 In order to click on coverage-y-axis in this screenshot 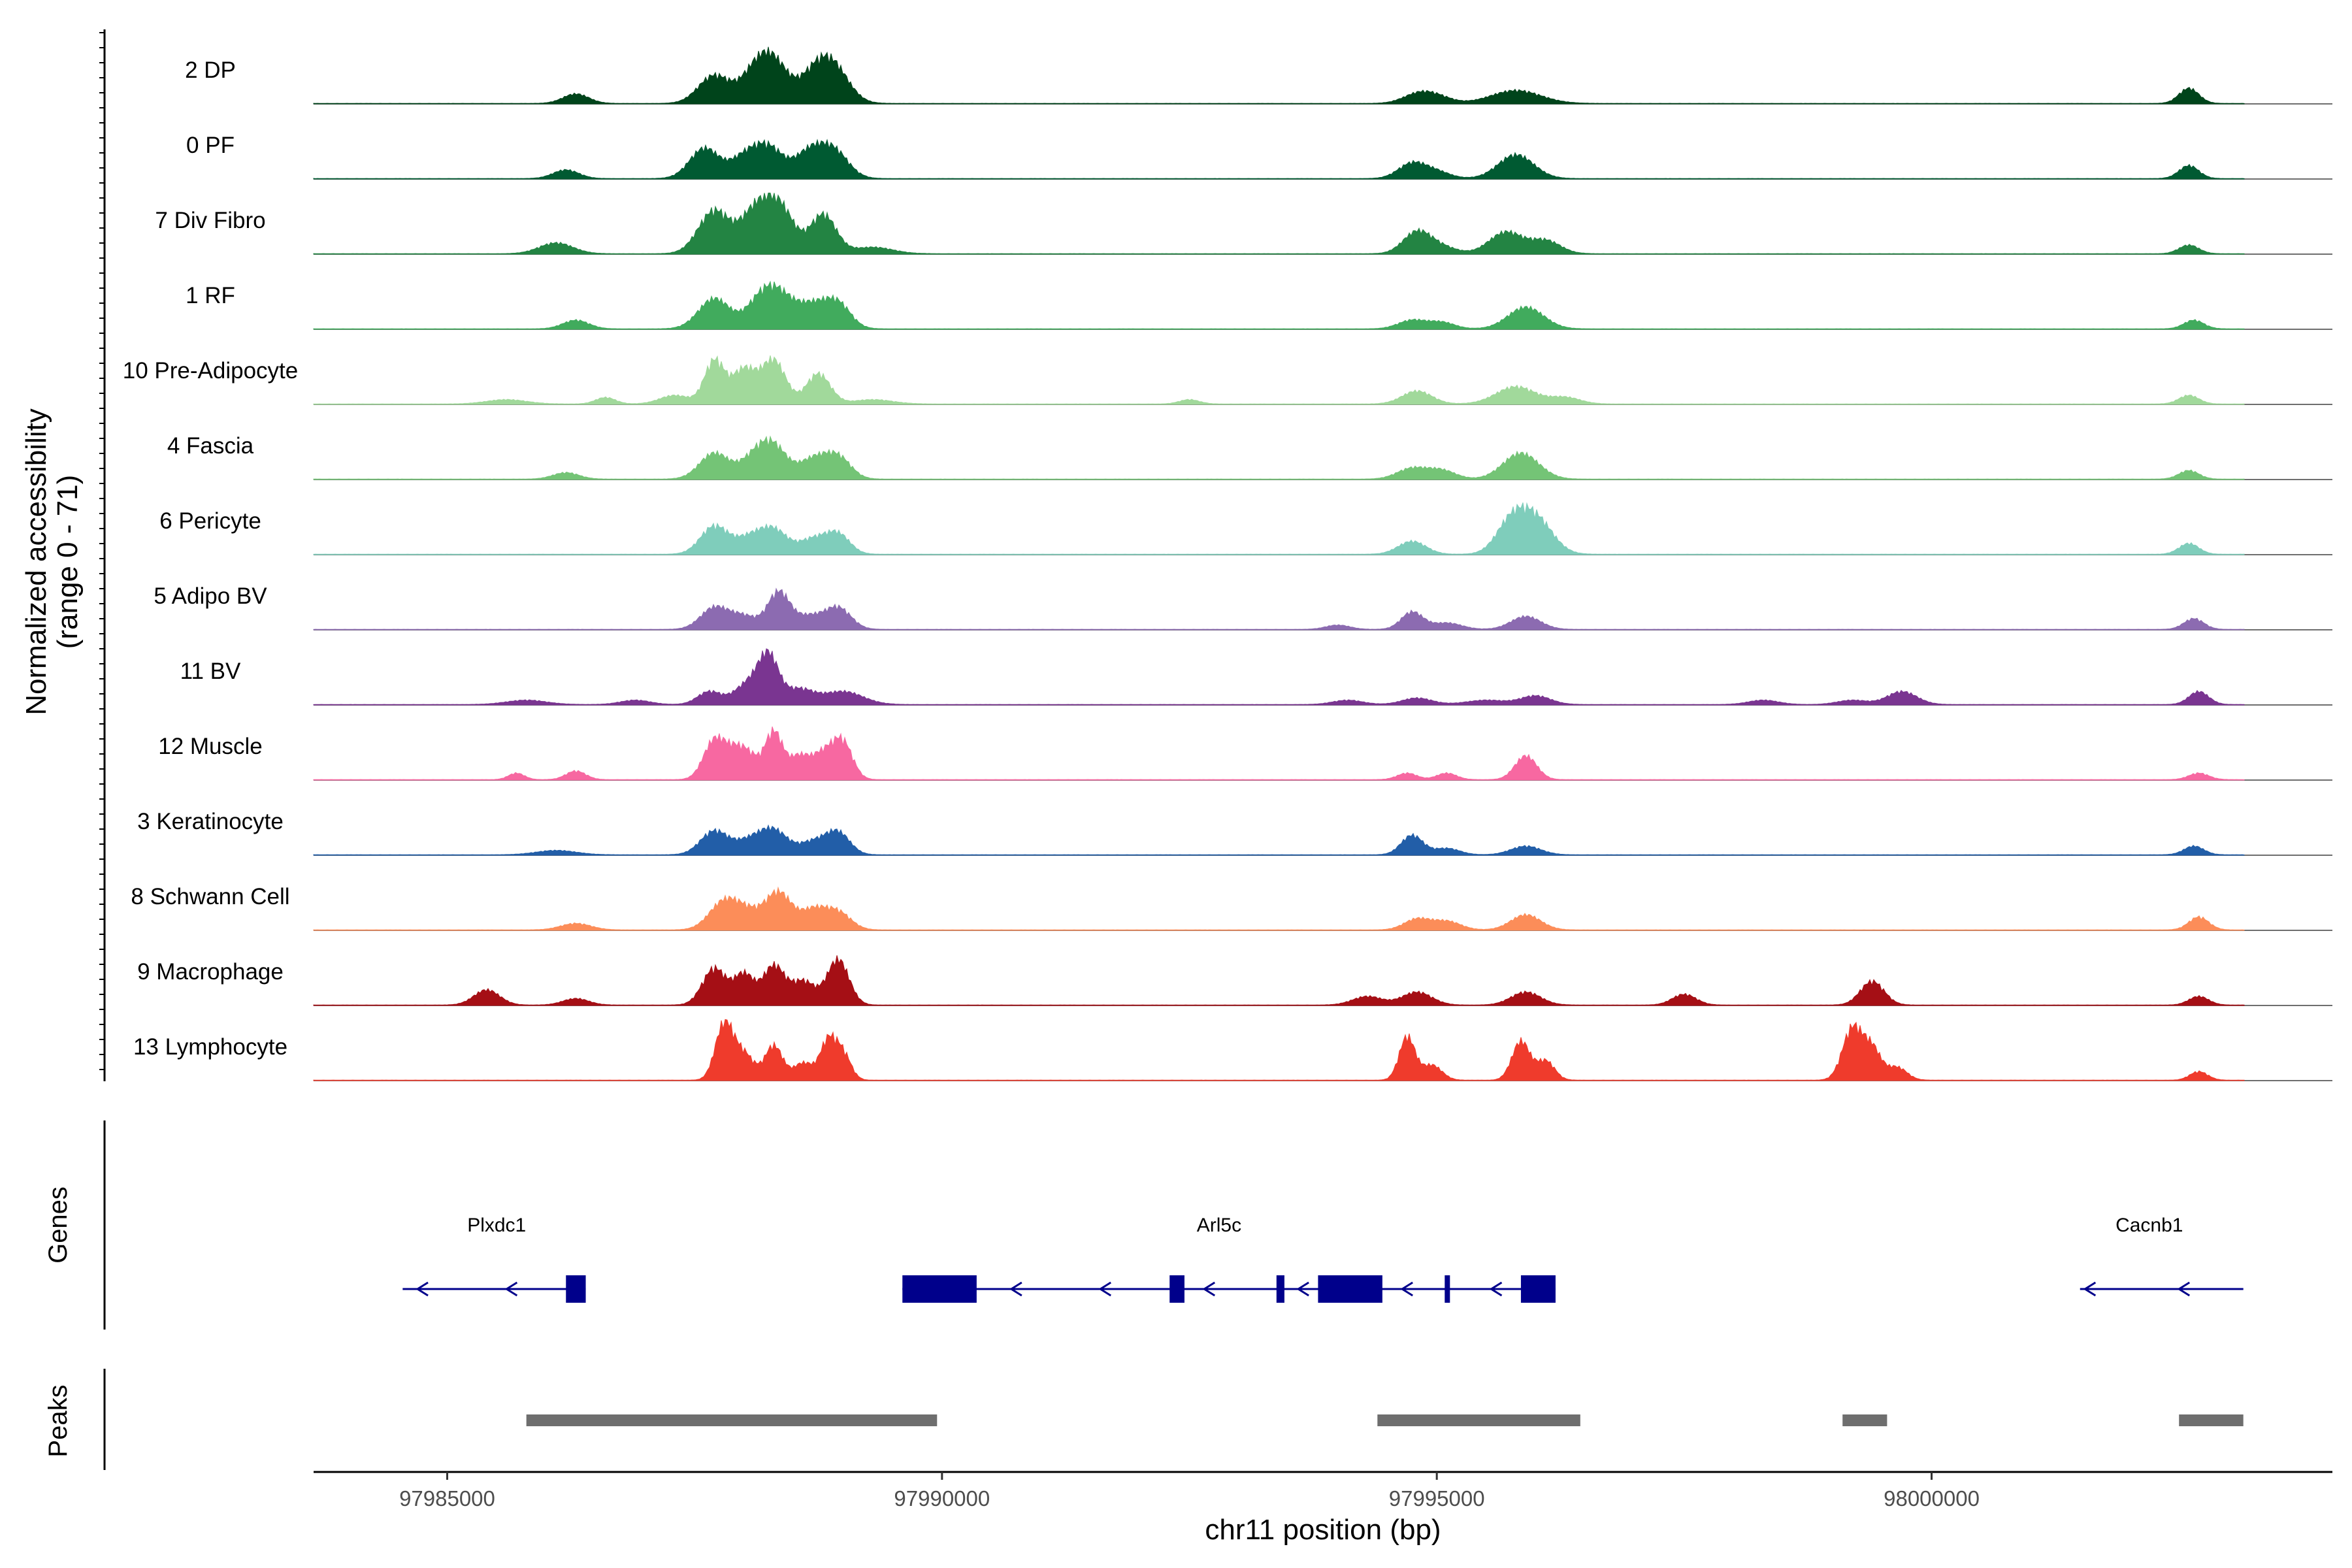, I will do `click(102, 555)`.